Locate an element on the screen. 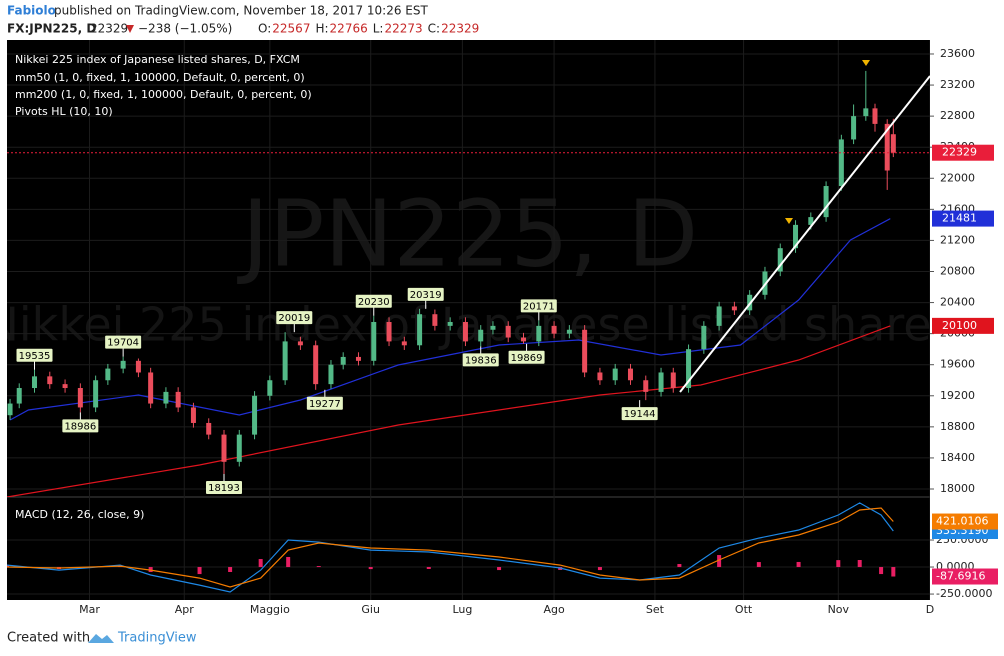 Image resolution: width=1004 pixels, height=656 pixels. ohlc-value: 22567 is located at coordinates (291, 29).